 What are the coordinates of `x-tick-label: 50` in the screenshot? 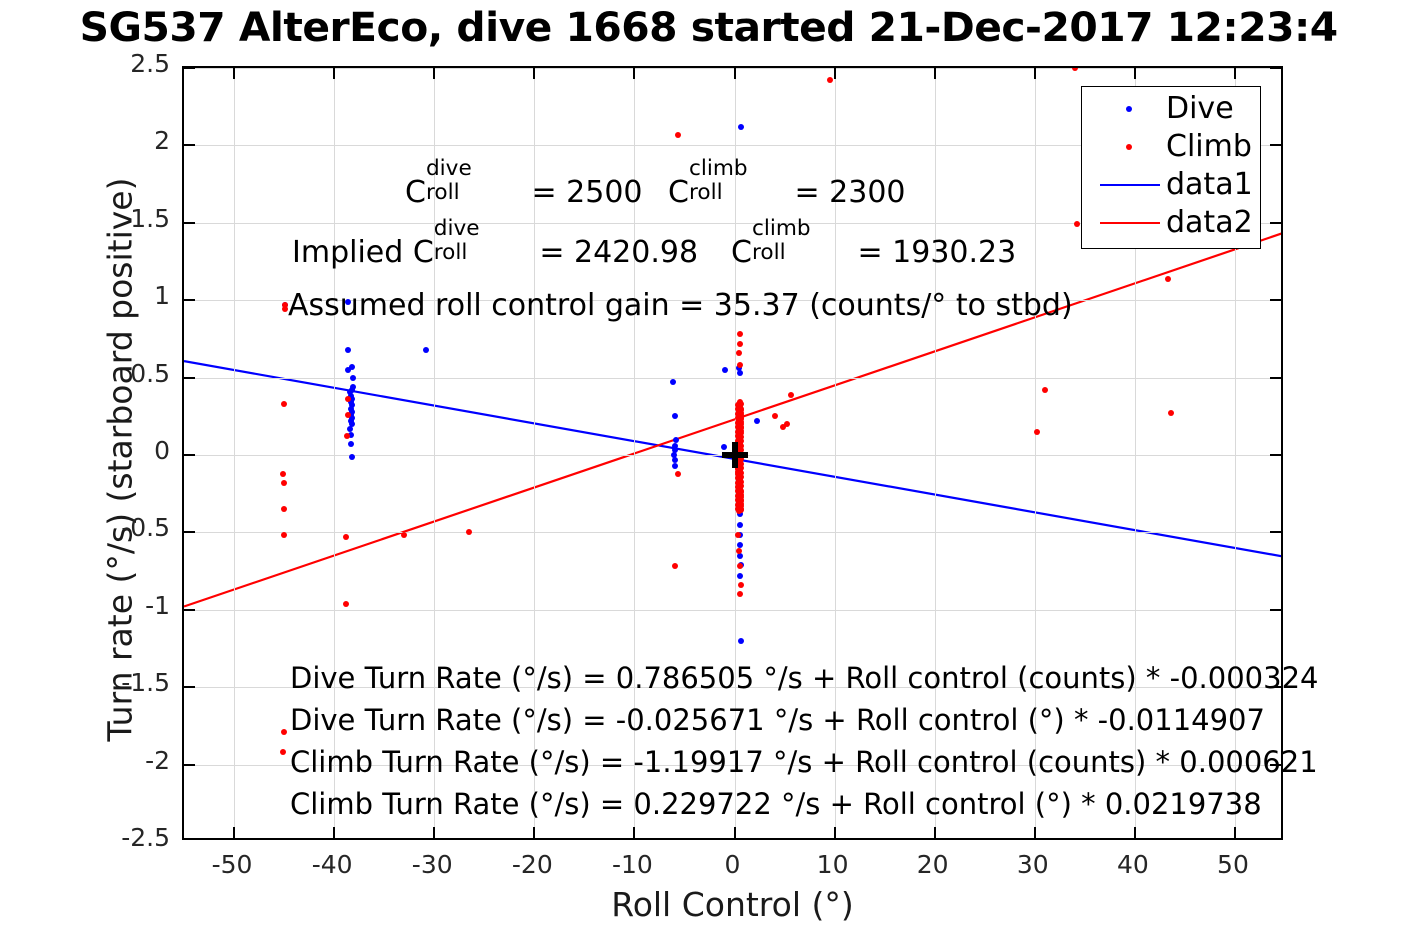 It's located at (1233, 864).